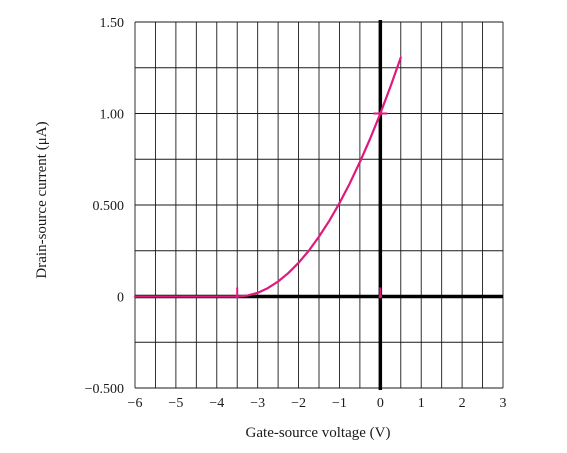 The image size is (567, 453). I want to click on x-axis-title: Gate-source voltage (V), so click(318, 433).